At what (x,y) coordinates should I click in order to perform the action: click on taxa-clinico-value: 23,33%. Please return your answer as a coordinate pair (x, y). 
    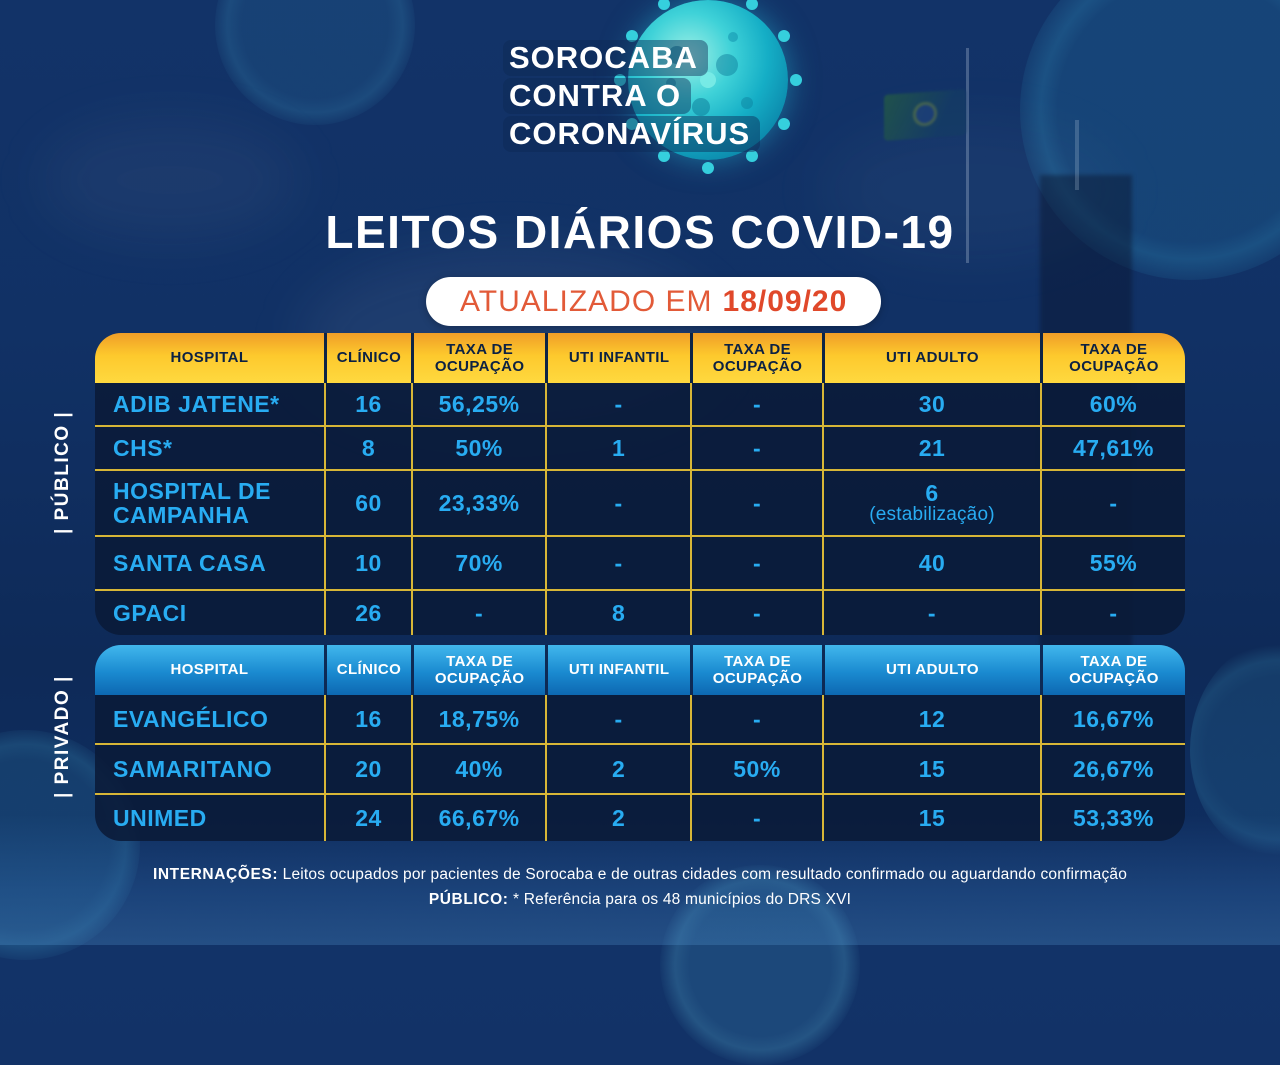
    Looking at the image, I should click on (478, 503).